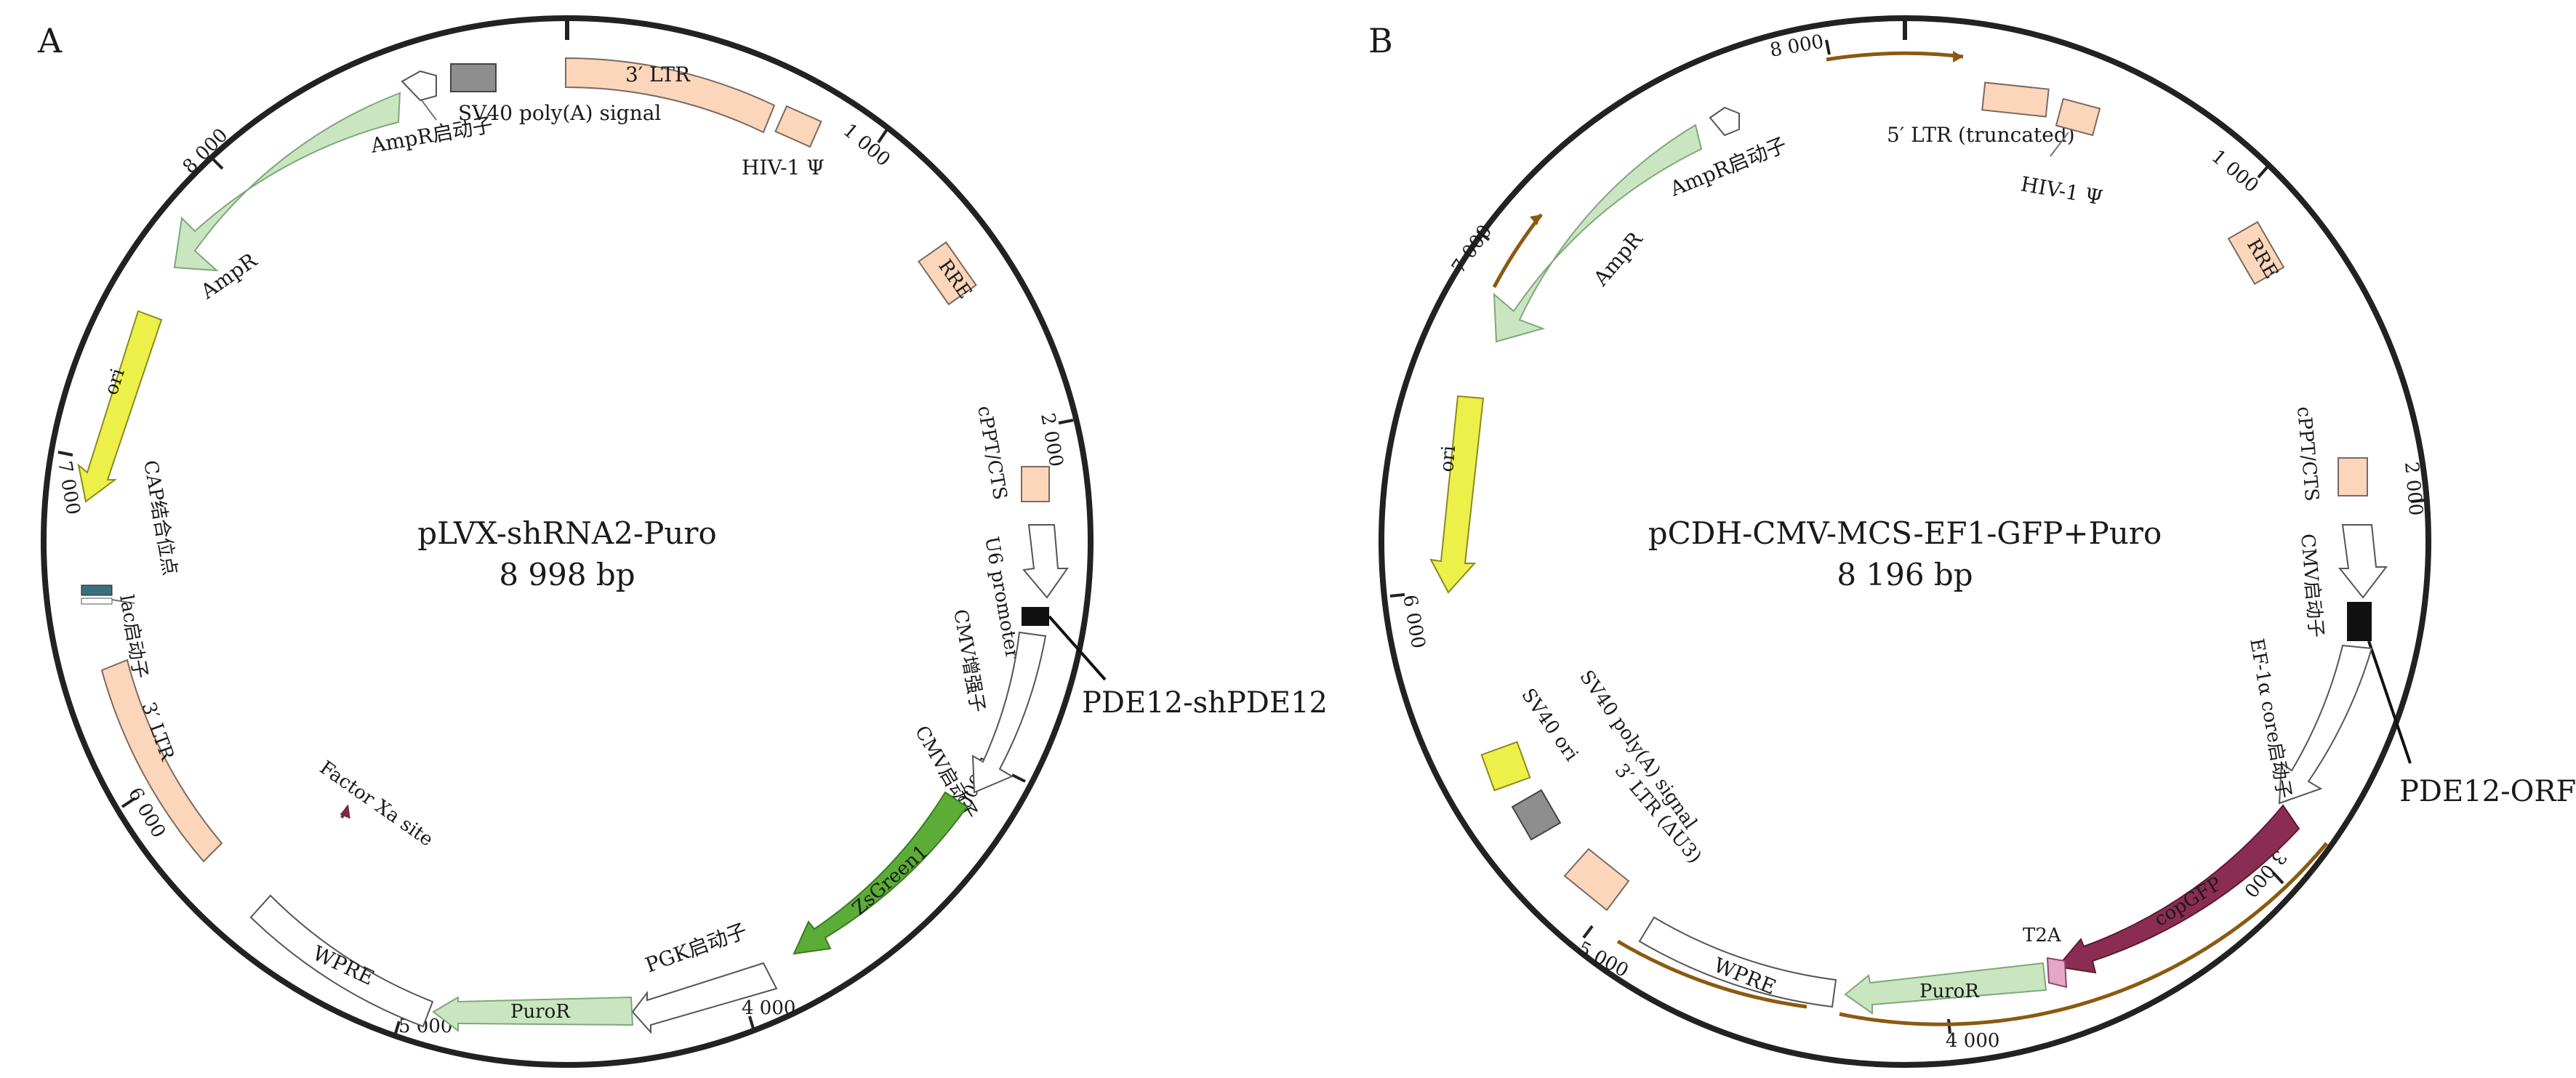 Image resolution: width=2576 pixels, height=1078 pixels. I want to click on panel-b-ori-label: ori, so click(1448, 459).